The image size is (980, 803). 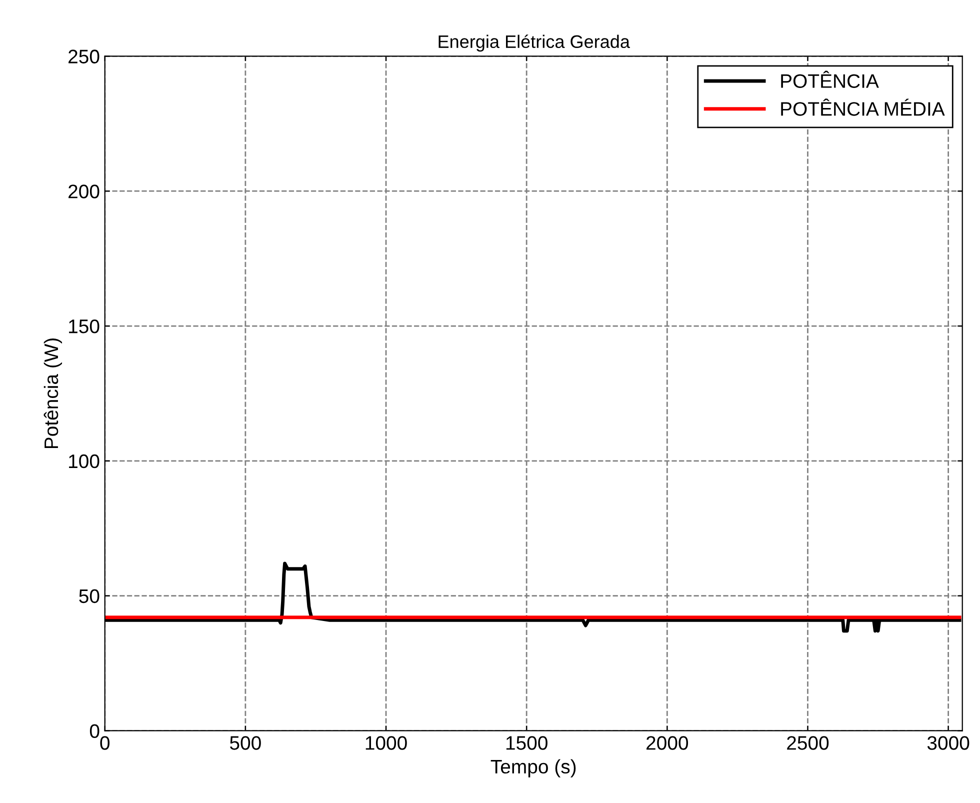 I want to click on y-tick-label: 250, so click(x=84, y=57).